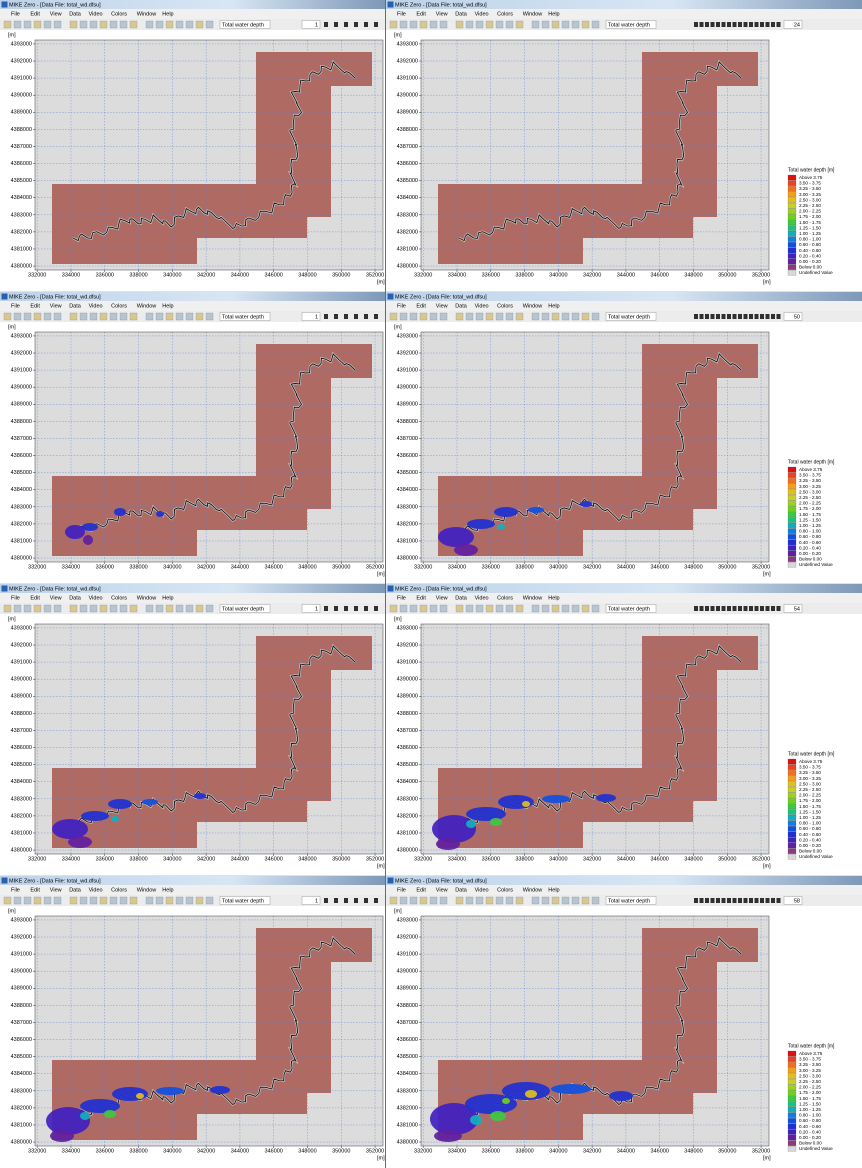  Describe the element at coordinates (243, 901) in the screenshot. I see `item-dropdown-text: Total water depth` at that location.